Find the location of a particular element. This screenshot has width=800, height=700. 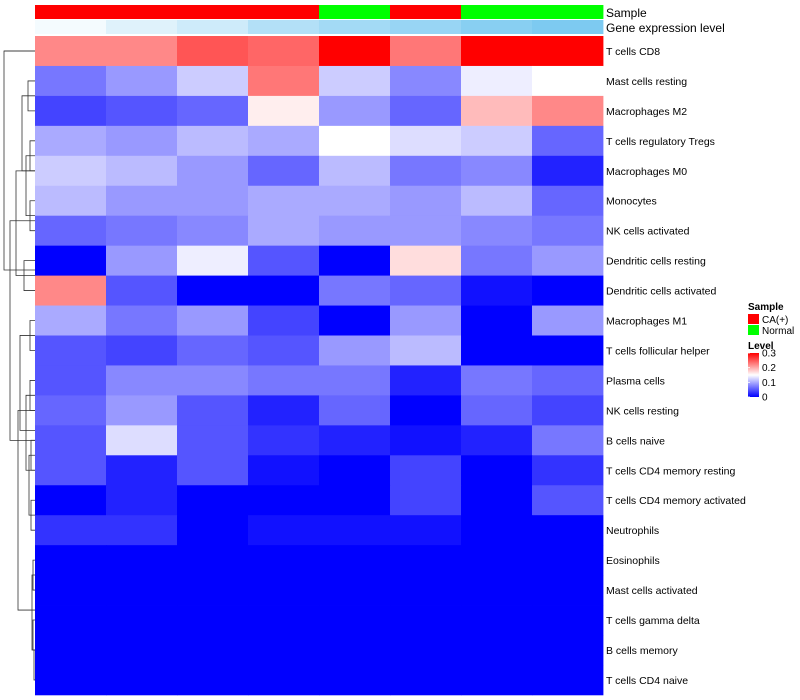

row-dendrogram is located at coordinates (19, 365).